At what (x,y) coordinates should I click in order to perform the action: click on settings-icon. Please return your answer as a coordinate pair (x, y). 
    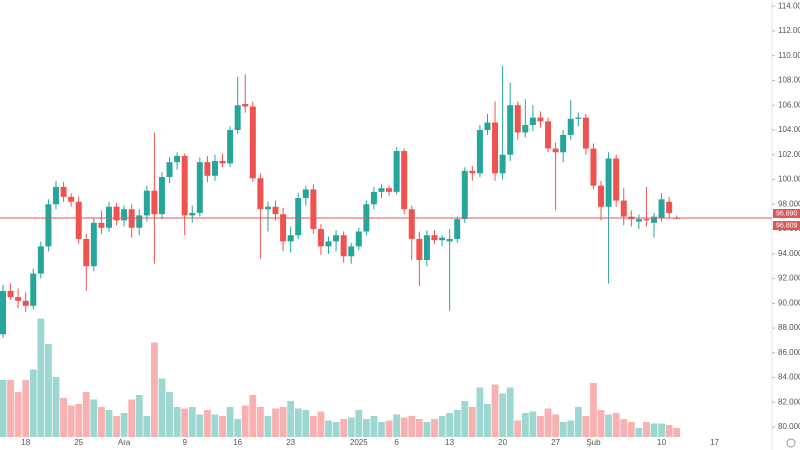
    Looking at the image, I should click on (791, 443).